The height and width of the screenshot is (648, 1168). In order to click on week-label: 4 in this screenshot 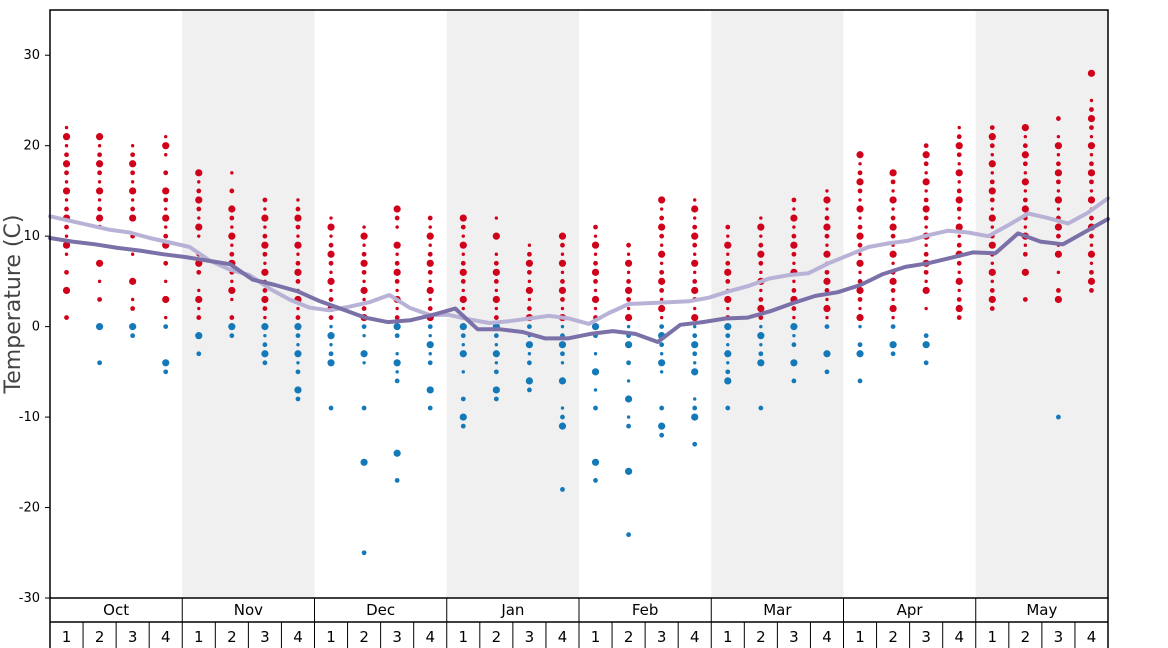, I will do `click(1092, 637)`.